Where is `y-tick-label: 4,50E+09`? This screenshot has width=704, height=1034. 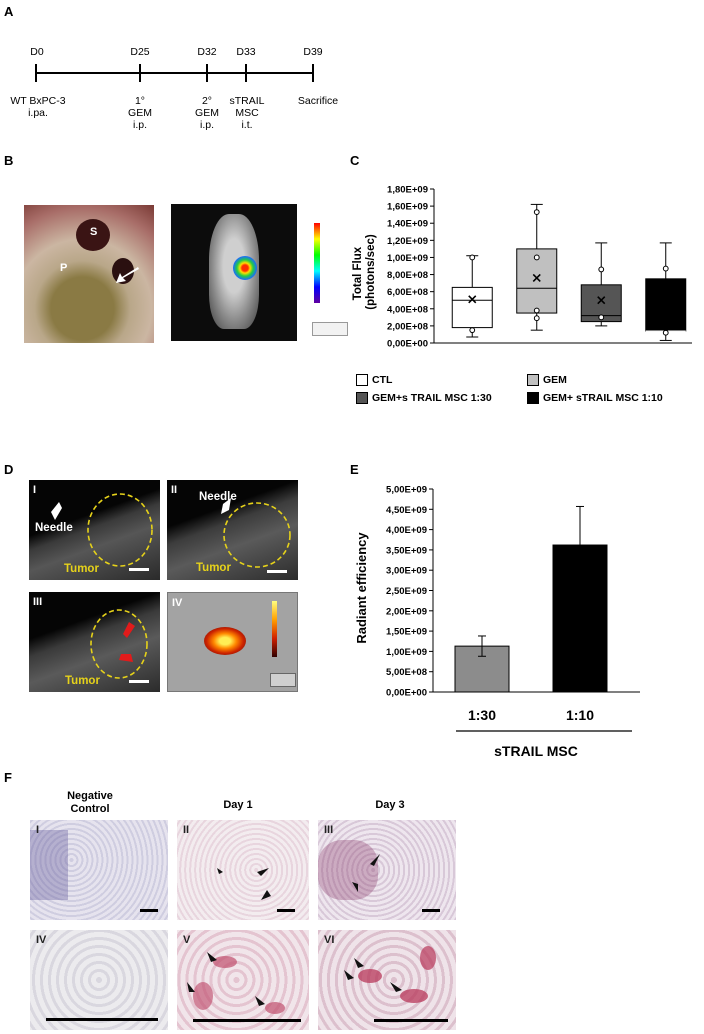 y-tick-label: 4,50E+09 is located at coordinates (406, 510).